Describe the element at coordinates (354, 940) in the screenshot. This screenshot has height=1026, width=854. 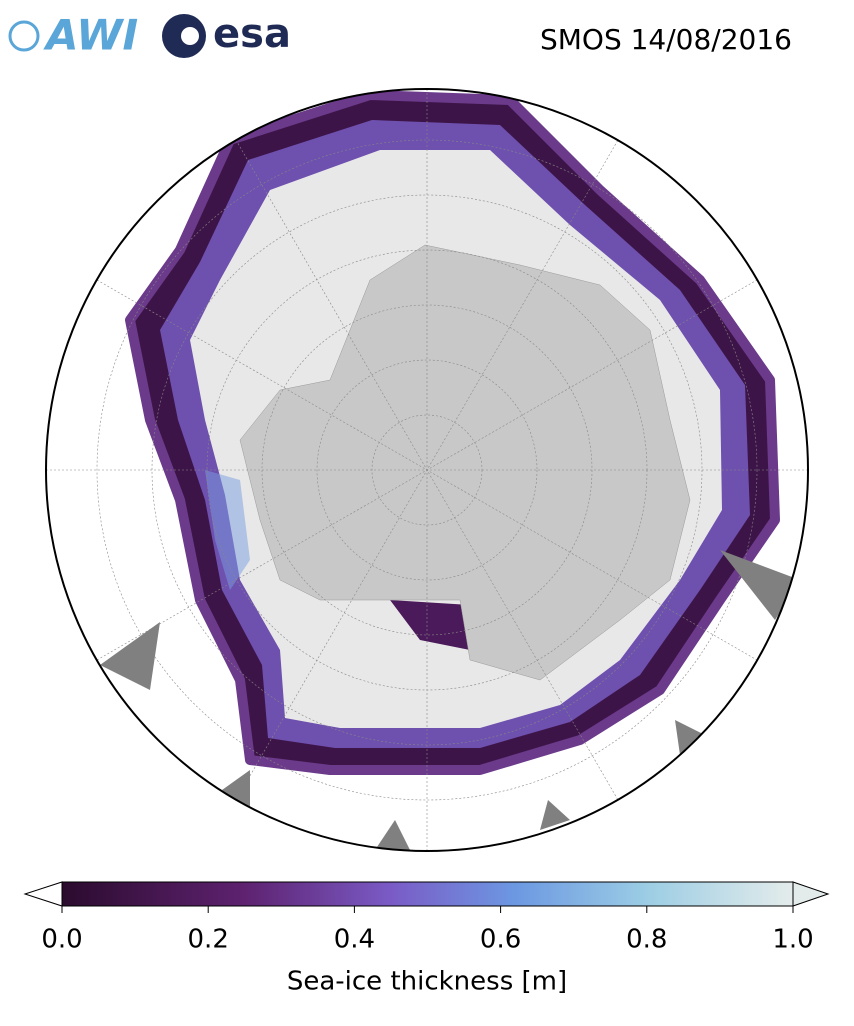
I see `colorbar-tick-label: 0.4` at that location.